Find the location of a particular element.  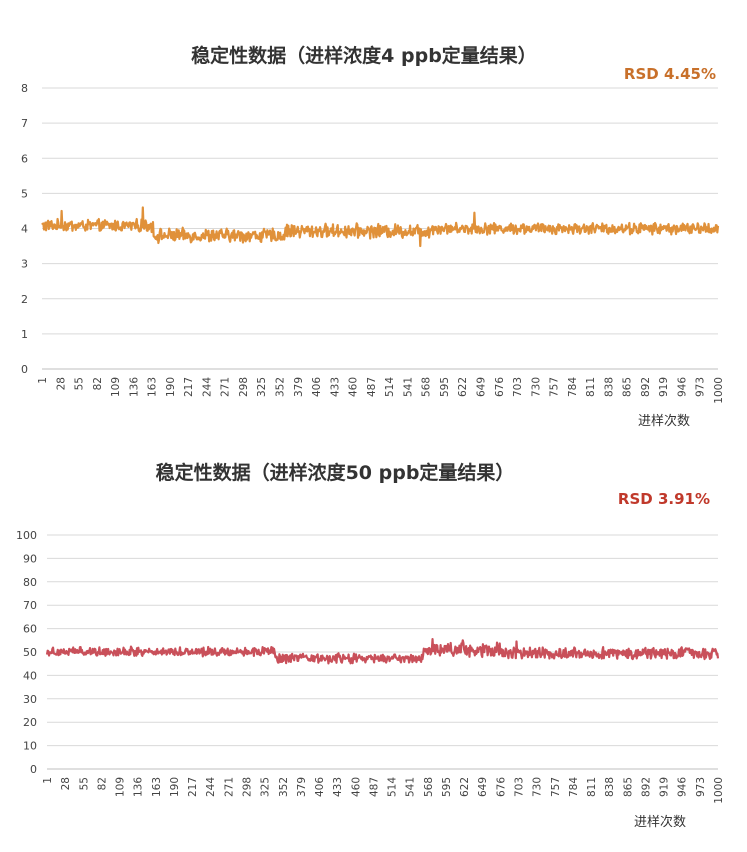

y-tick-label: 4 is located at coordinates (24, 229).